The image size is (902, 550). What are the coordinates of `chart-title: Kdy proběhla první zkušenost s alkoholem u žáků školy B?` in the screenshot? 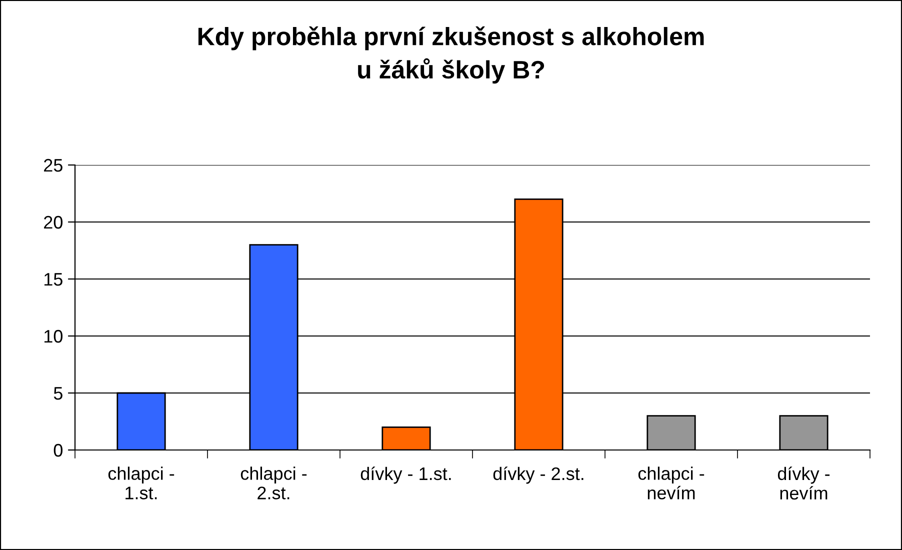 It's located at (451, 55).